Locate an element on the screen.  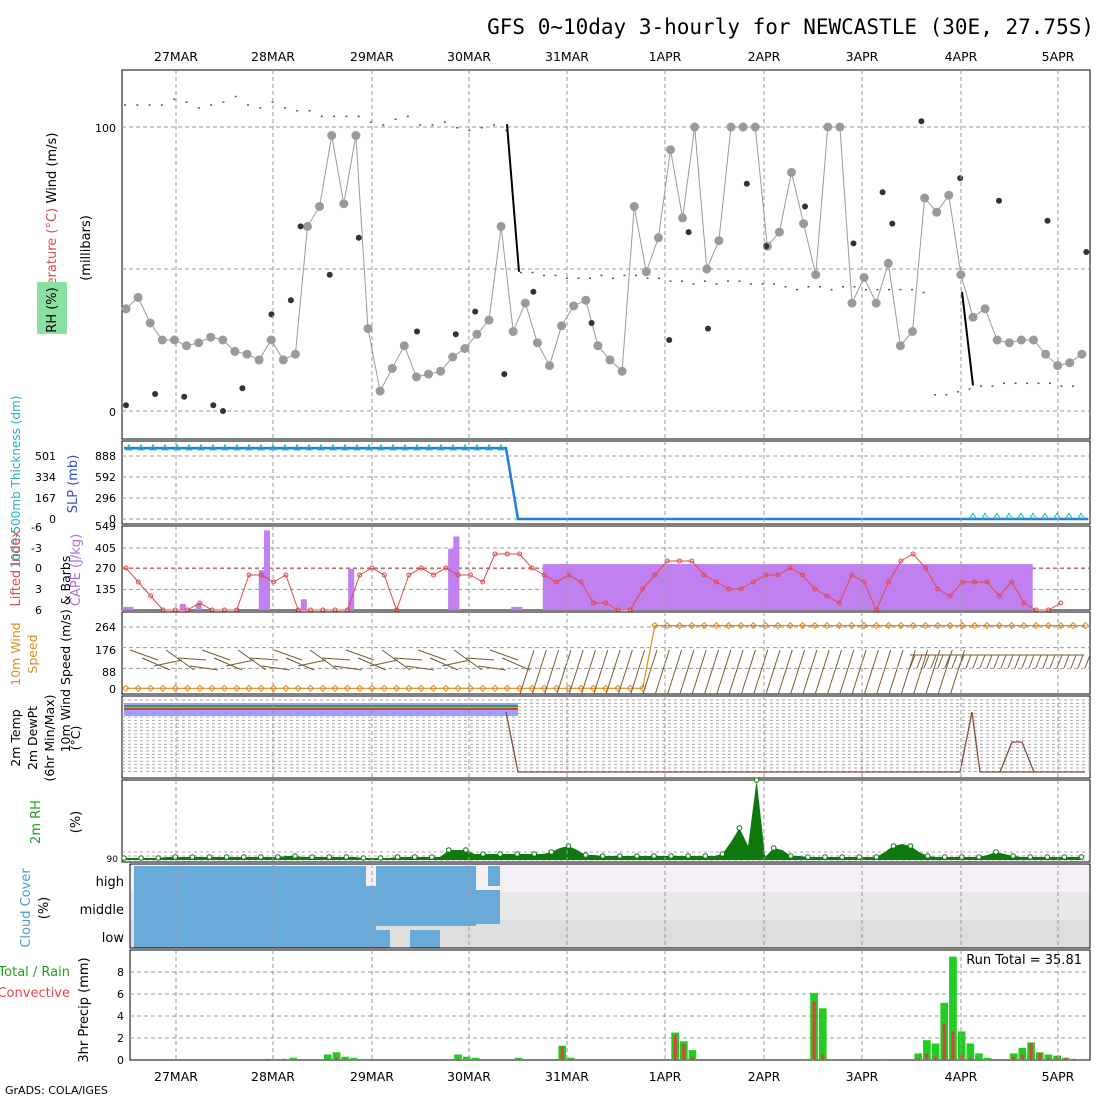
precip-tick: 2 is located at coordinates (120, 1038).